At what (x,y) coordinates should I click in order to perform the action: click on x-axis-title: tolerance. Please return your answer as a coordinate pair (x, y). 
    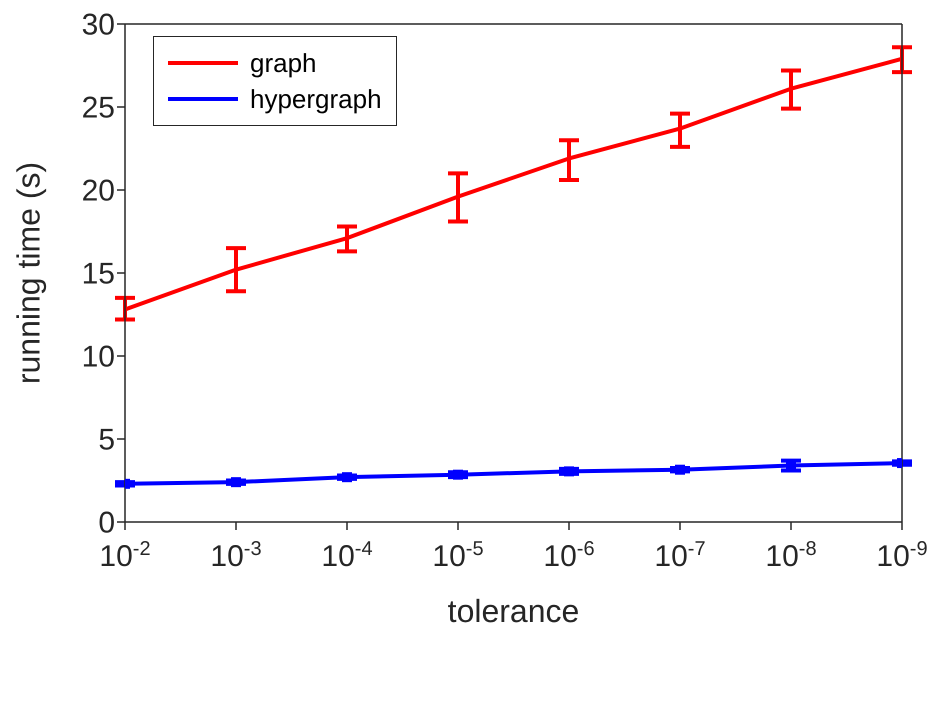
    Looking at the image, I should click on (514, 611).